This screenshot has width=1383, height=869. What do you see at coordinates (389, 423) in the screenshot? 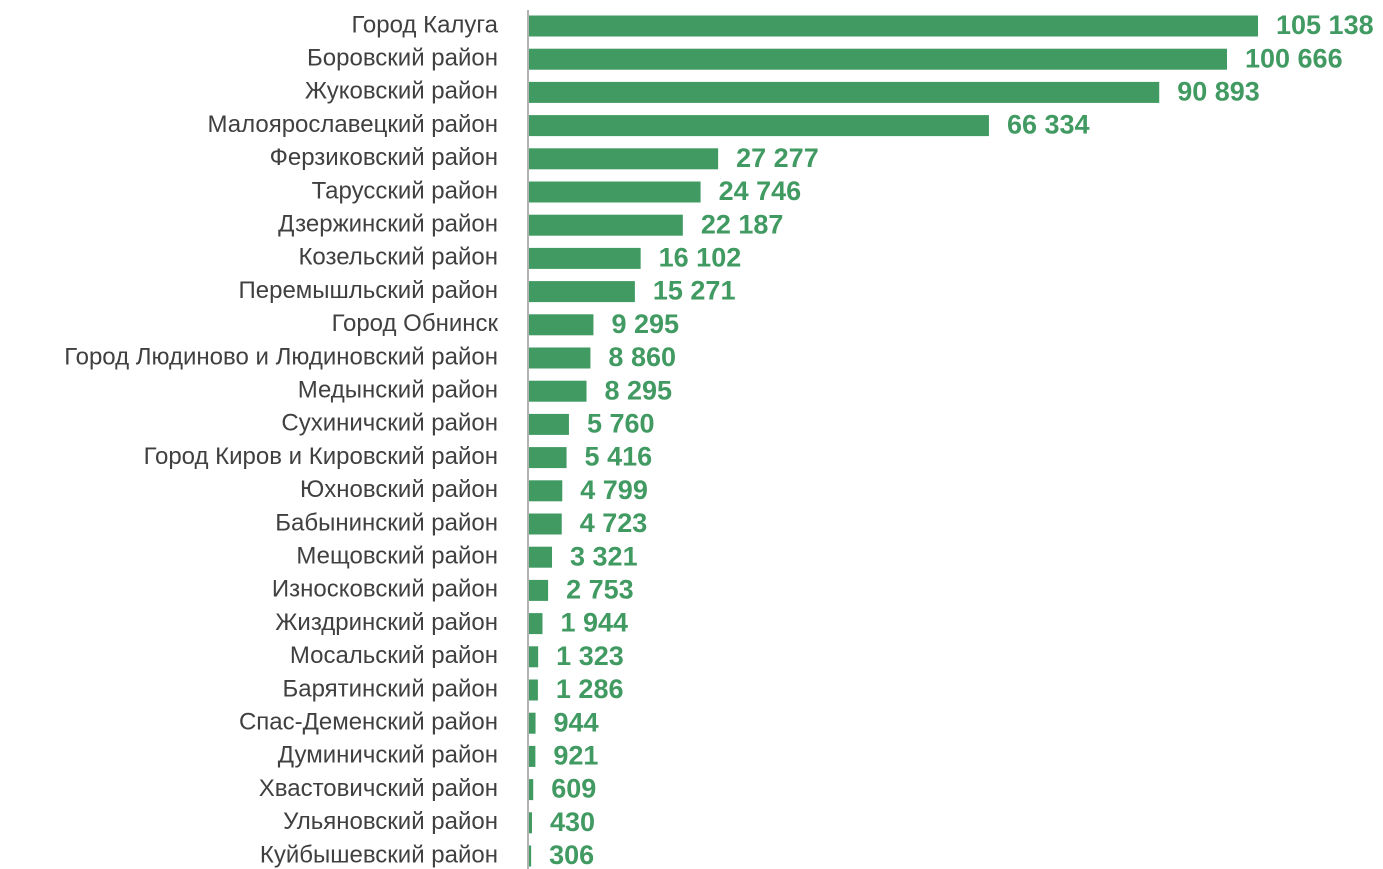
I see `category-label: Сухиничский район` at bounding box center [389, 423].